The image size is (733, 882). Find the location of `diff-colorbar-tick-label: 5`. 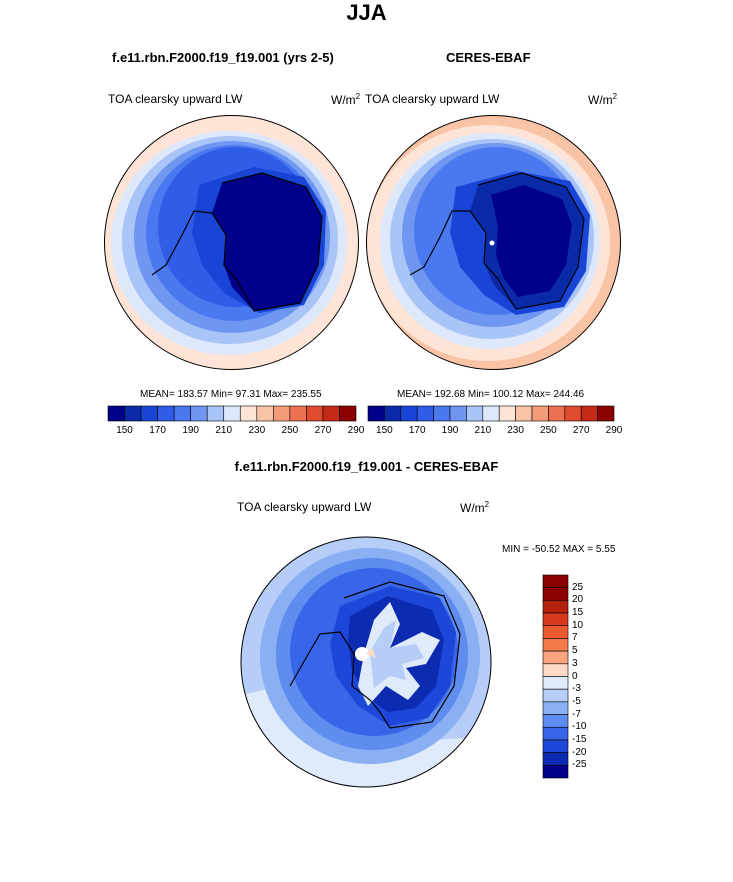

diff-colorbar-tick-label: 5 is located at coordinates (575, 651).